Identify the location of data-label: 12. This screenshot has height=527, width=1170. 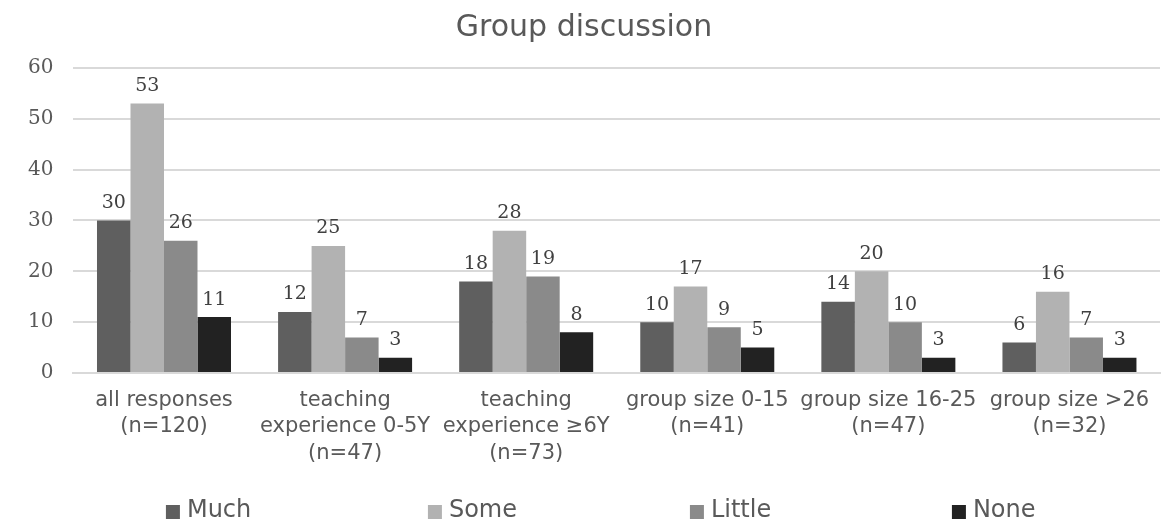
(294, 292).